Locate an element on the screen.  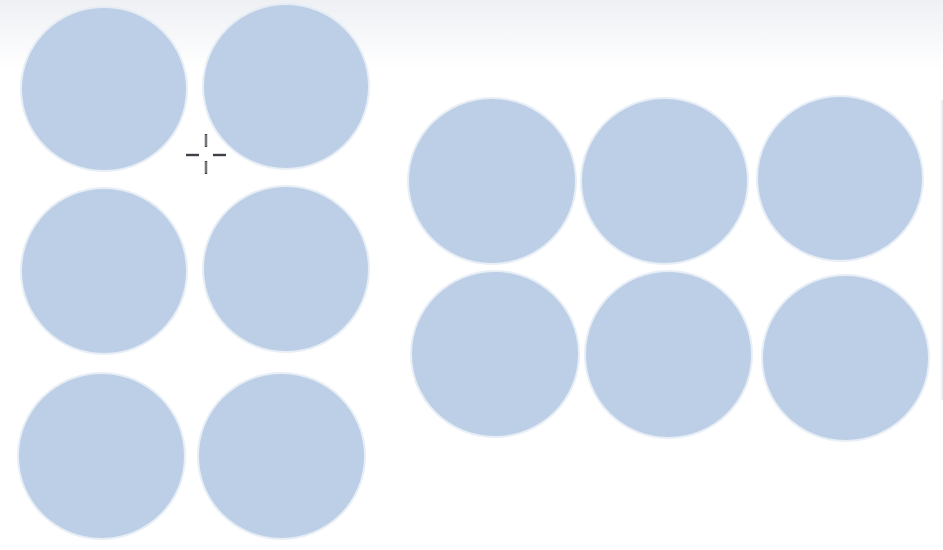
move-crosshair-icon is located at coordinates (206, 154).